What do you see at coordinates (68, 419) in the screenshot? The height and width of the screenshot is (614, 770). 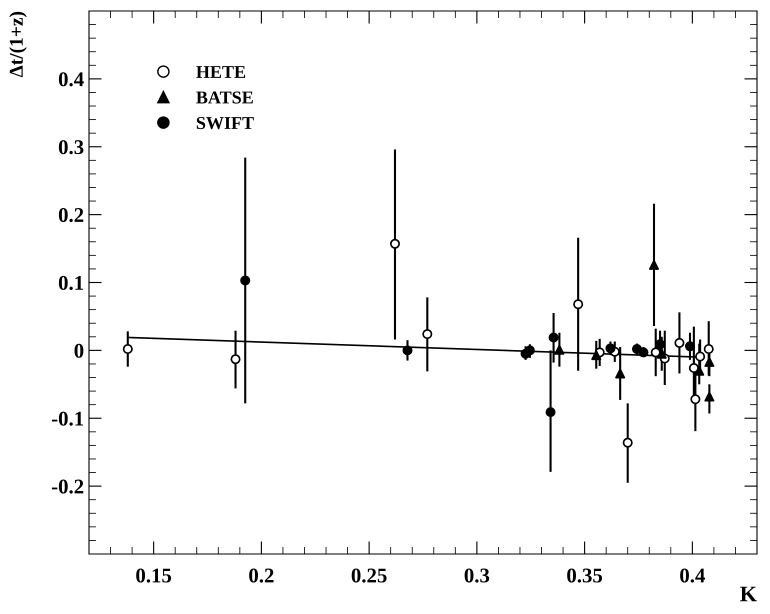 I see `y-tick-label: -0.1` at bounding box center [68, 419].